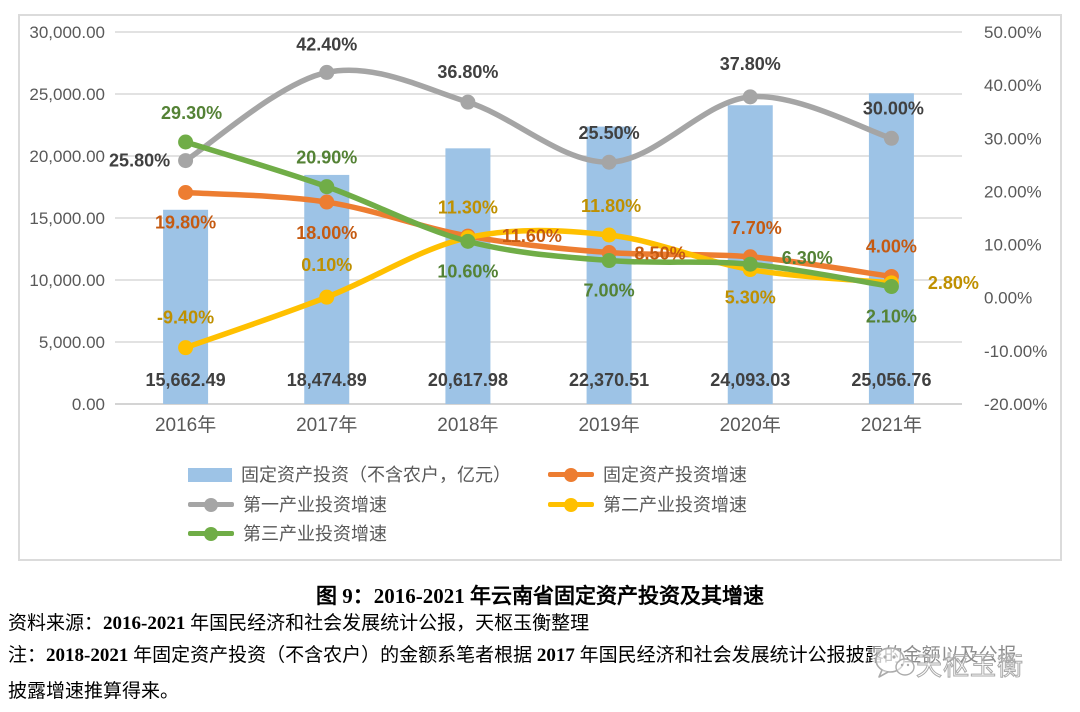 This screenshot has width=1080, height=712. I want to click on watermark-text: 天枢玉衡, so click(970, 666).